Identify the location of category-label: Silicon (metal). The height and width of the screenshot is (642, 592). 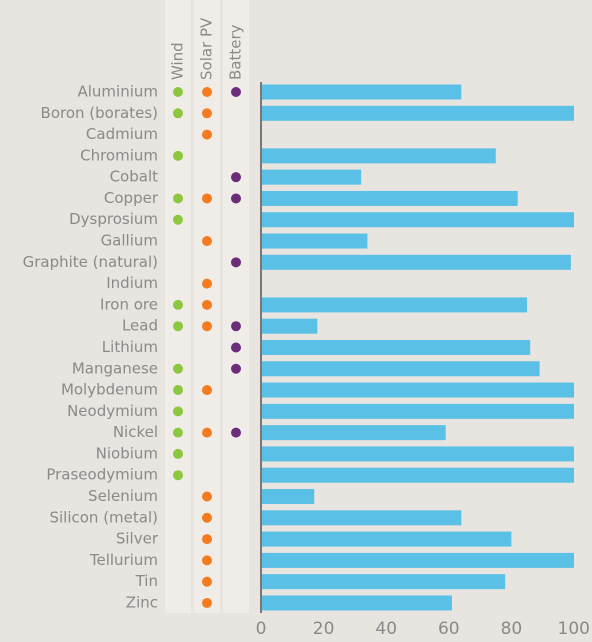
(103, 517).